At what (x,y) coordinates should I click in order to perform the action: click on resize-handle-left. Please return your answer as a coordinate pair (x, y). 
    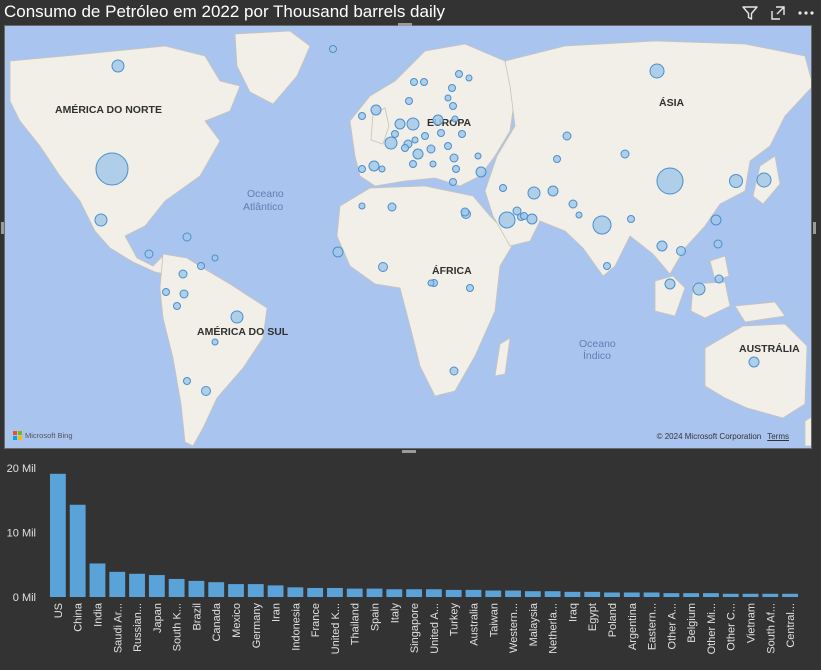
    Looking at the image, I should click on (2, 228).